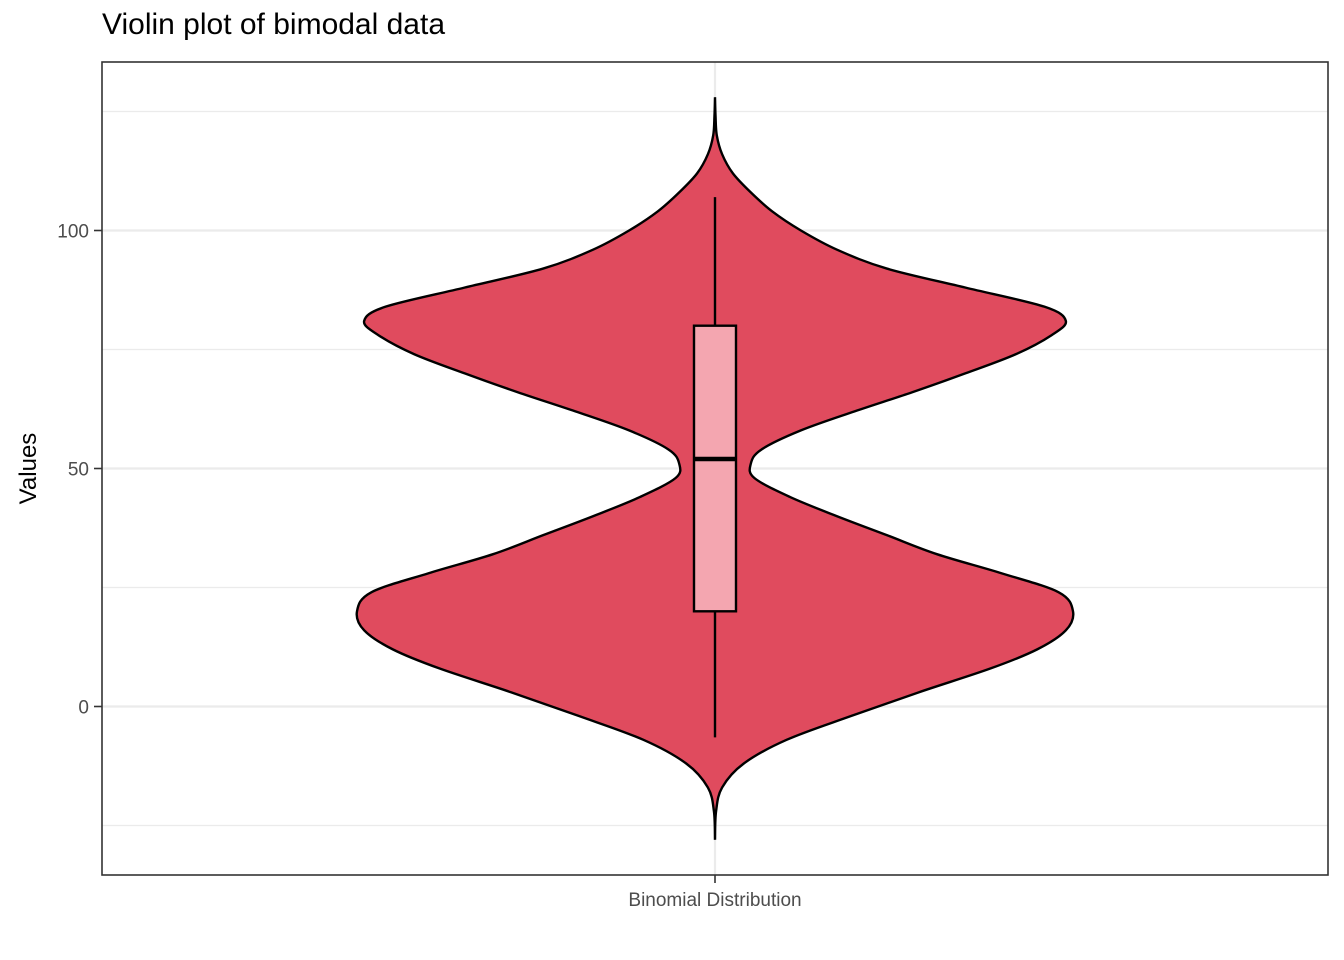 The height and width of the screenshot is (960, 1344). I want to click on y-axis-title: Values, so click(28, 469).